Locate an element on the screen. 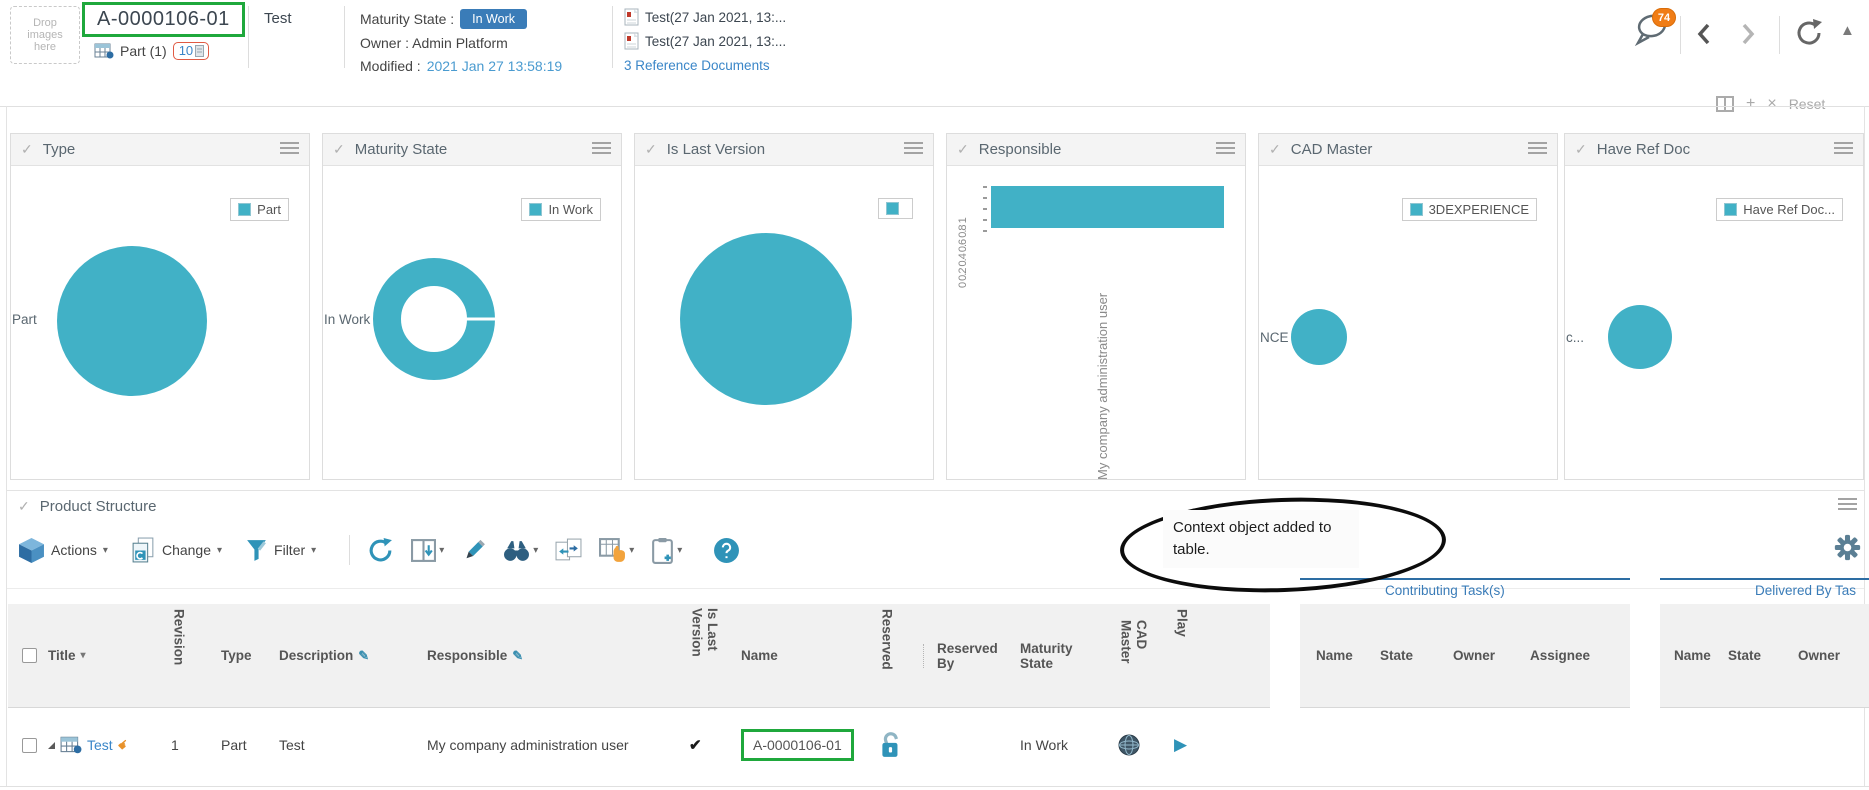 This screenshot has height=790, width=1869. edit-pencil-icon: ✎ is located at coordinates (518, 655).